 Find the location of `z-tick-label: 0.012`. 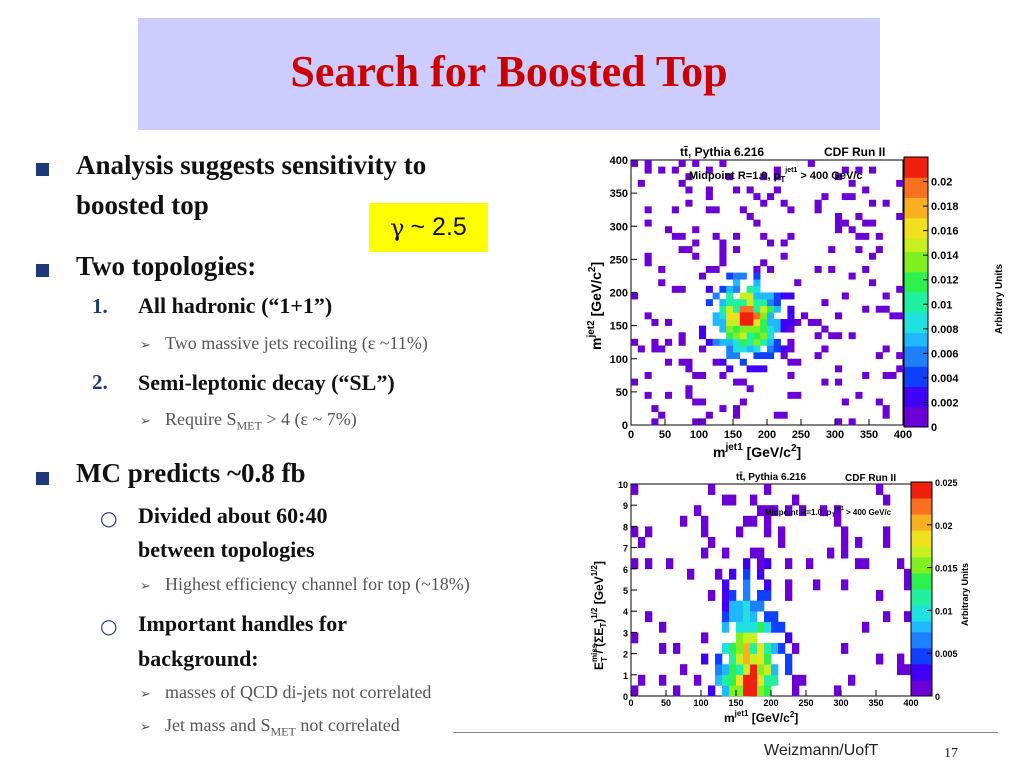

z-tick-label: 0.012 is located at coordinates (945, 281).